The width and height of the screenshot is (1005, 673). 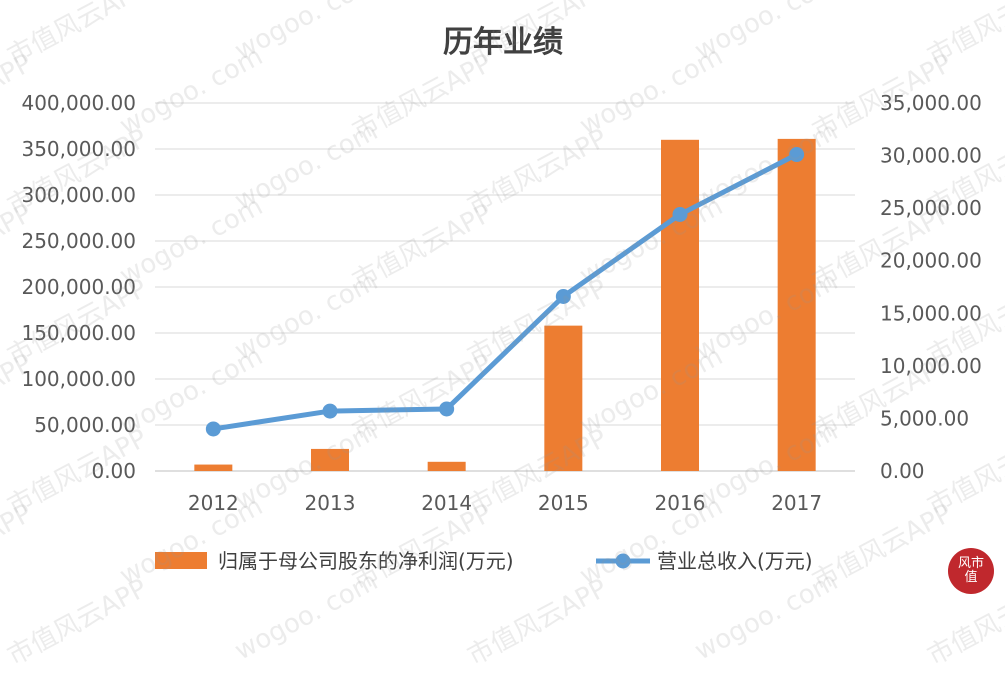 I want to click on x-tick-label: 2016, so click(x=680, y=503).